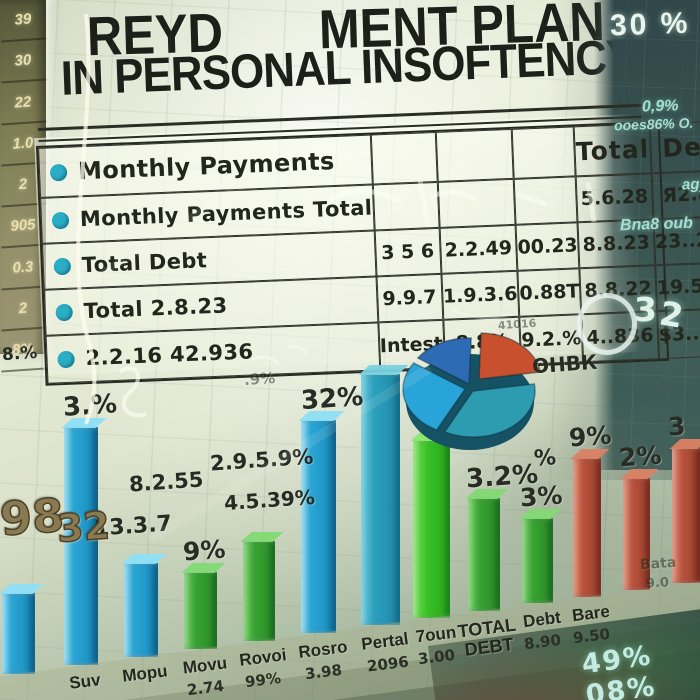  What do you see at coordinates (206, 166) in the screenshot?
I see `row-label-text: Monthly Payments` at bounding box center [206, 166].